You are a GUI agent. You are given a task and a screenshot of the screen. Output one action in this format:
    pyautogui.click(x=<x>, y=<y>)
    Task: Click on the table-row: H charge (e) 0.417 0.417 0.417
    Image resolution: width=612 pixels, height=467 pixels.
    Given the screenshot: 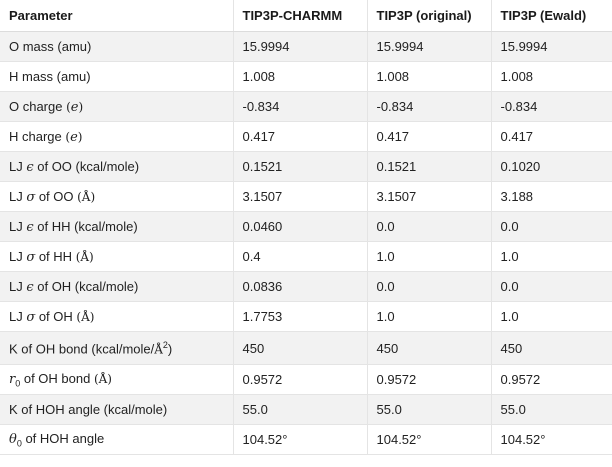 What is the action you would take?
    pyautogui.click(x=306, y=136)
    